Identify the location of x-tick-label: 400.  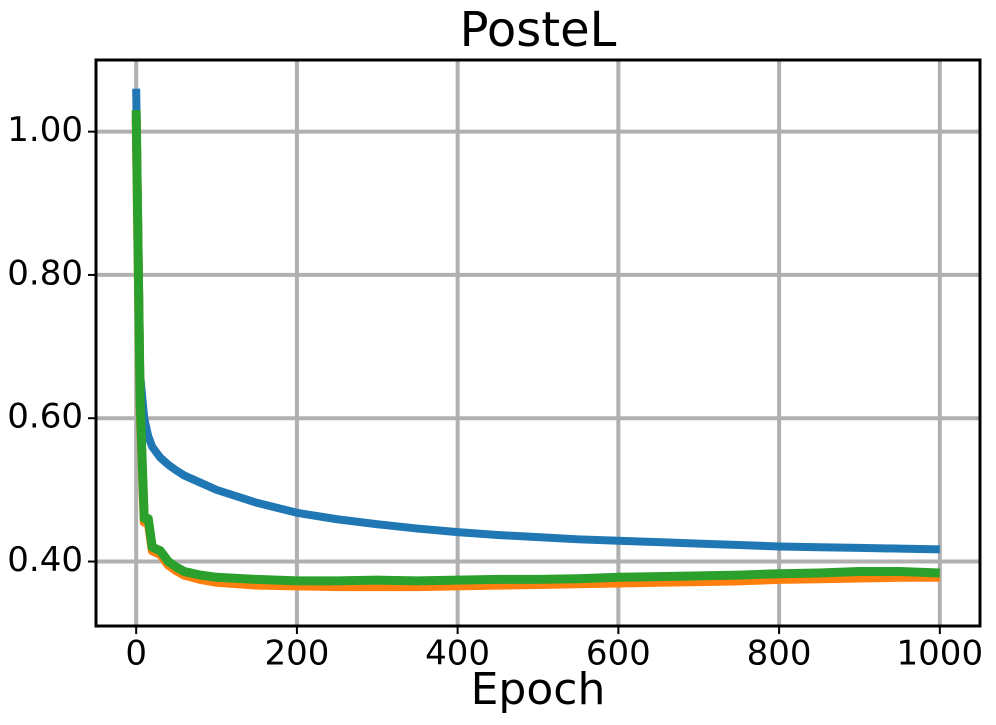
(457, 654).